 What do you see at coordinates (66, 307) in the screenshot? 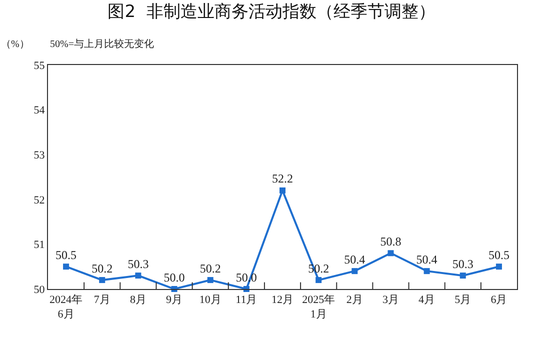
I see `x-tick-label: 2024年 6月` at bounding box center [66, 307].